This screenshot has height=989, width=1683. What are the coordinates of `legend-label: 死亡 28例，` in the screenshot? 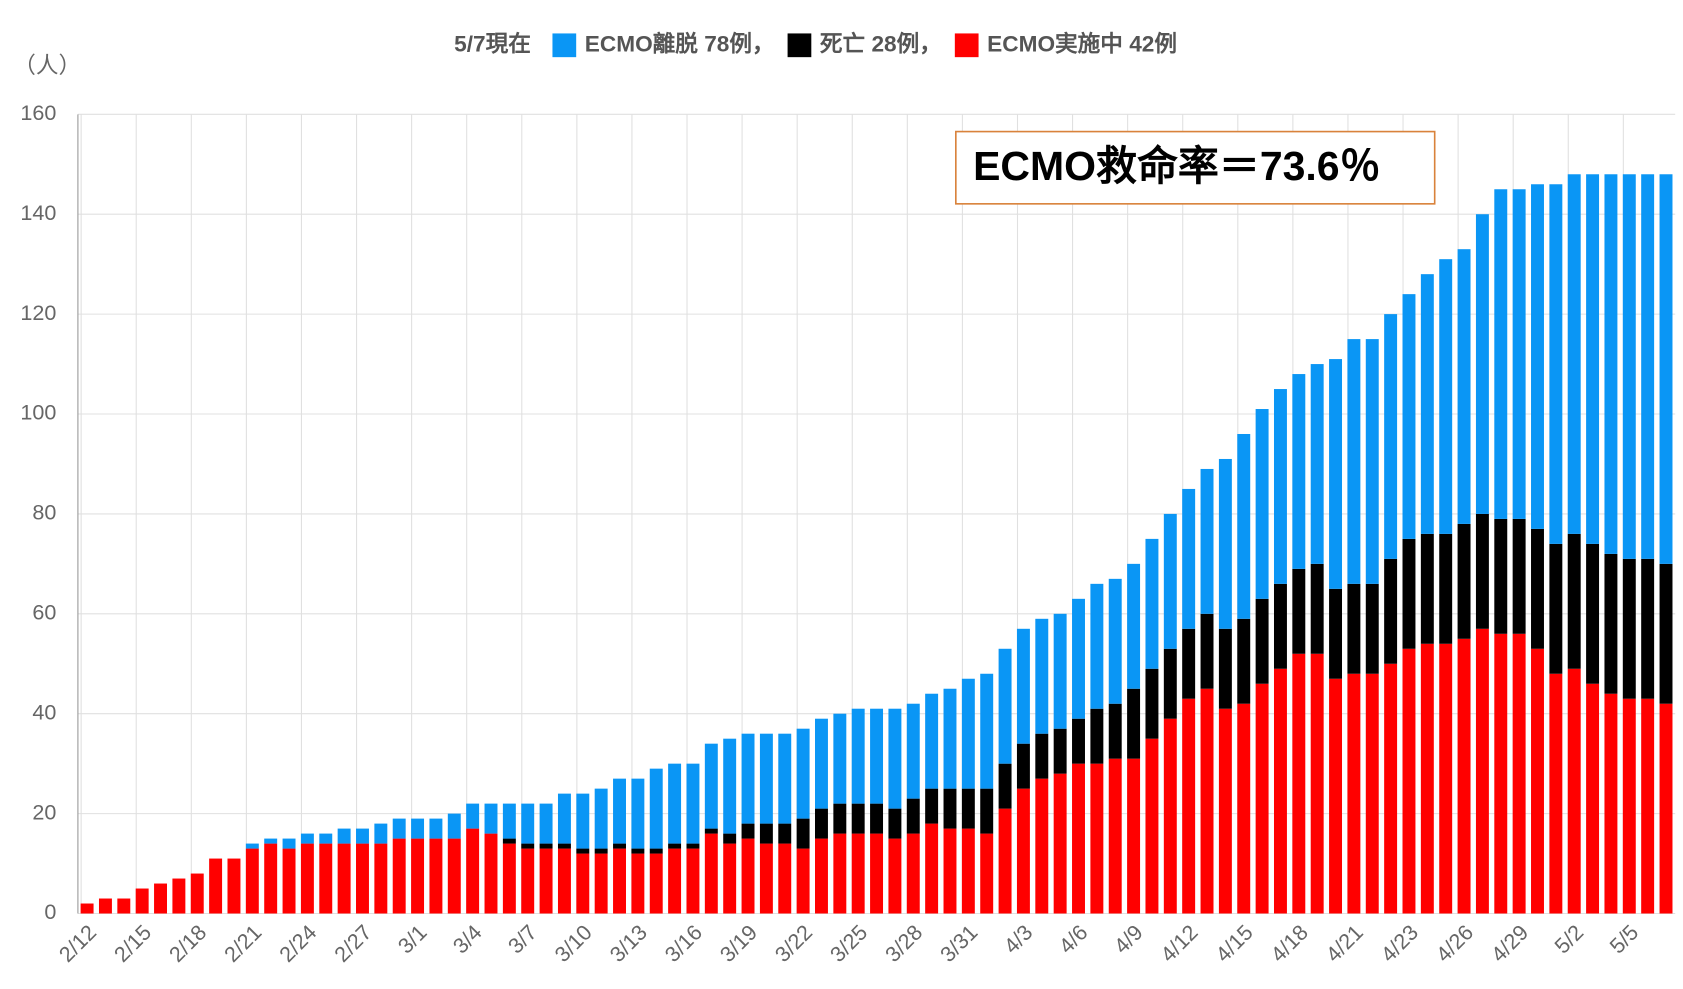 It's located at (881, 43).